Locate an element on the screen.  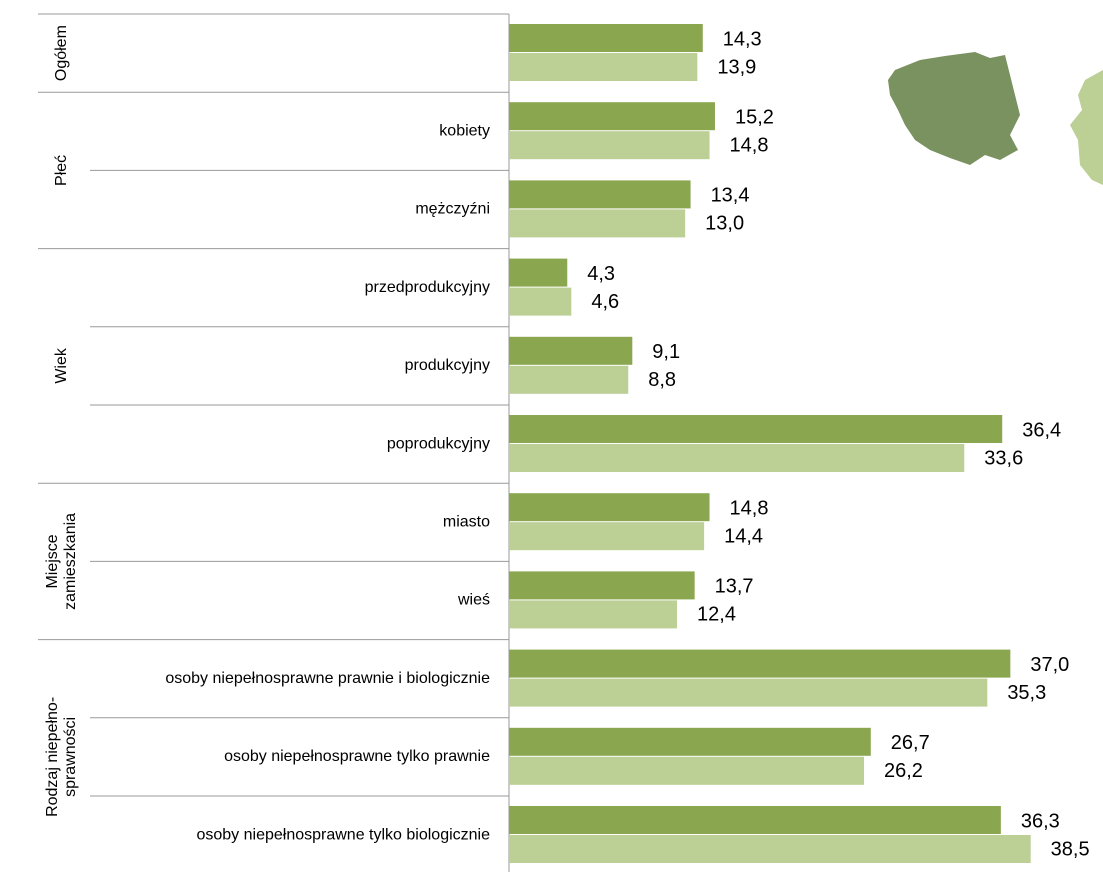
value-label: 12,4 is located at coordinates (716, 615).